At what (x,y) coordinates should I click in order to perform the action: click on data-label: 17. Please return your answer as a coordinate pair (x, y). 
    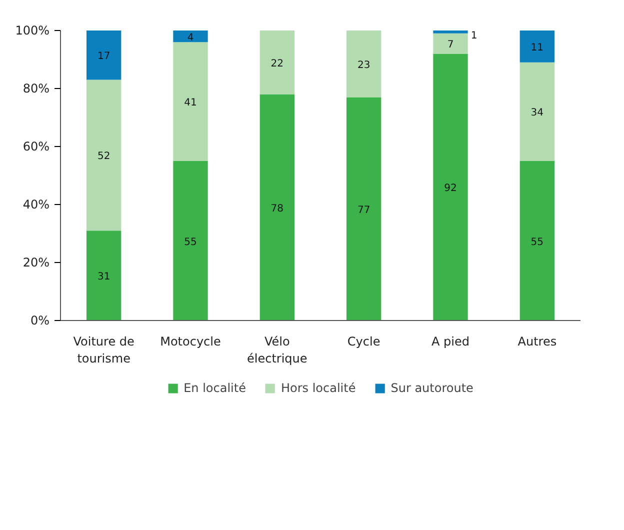
    Looking at the image, I should click on (103, 56).